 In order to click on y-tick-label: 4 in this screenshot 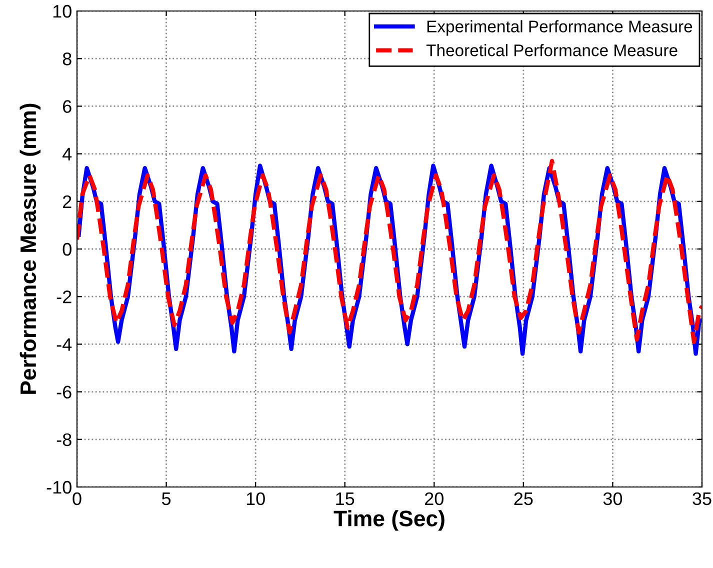, I will do `click(67, 154)`.